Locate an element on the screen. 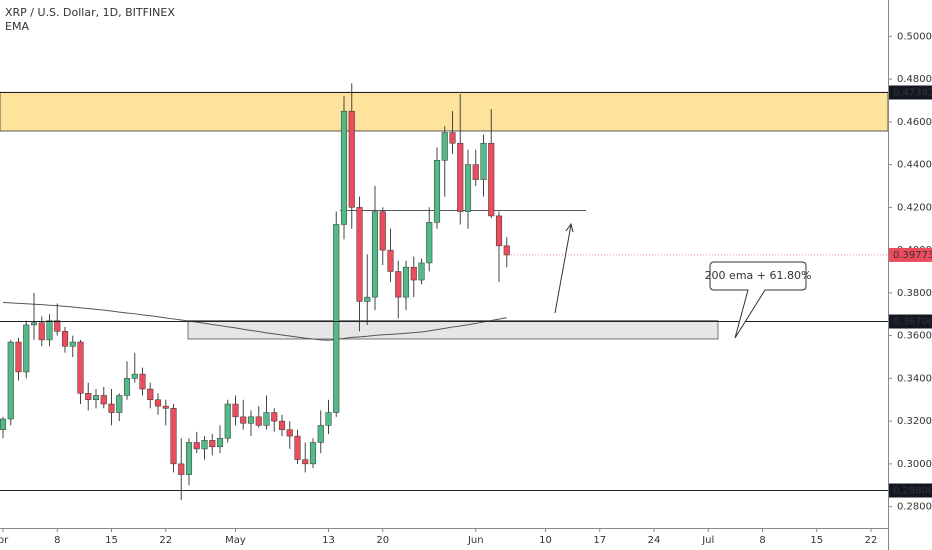  x-tick-label: 22 is located at coordinates (165, 540).